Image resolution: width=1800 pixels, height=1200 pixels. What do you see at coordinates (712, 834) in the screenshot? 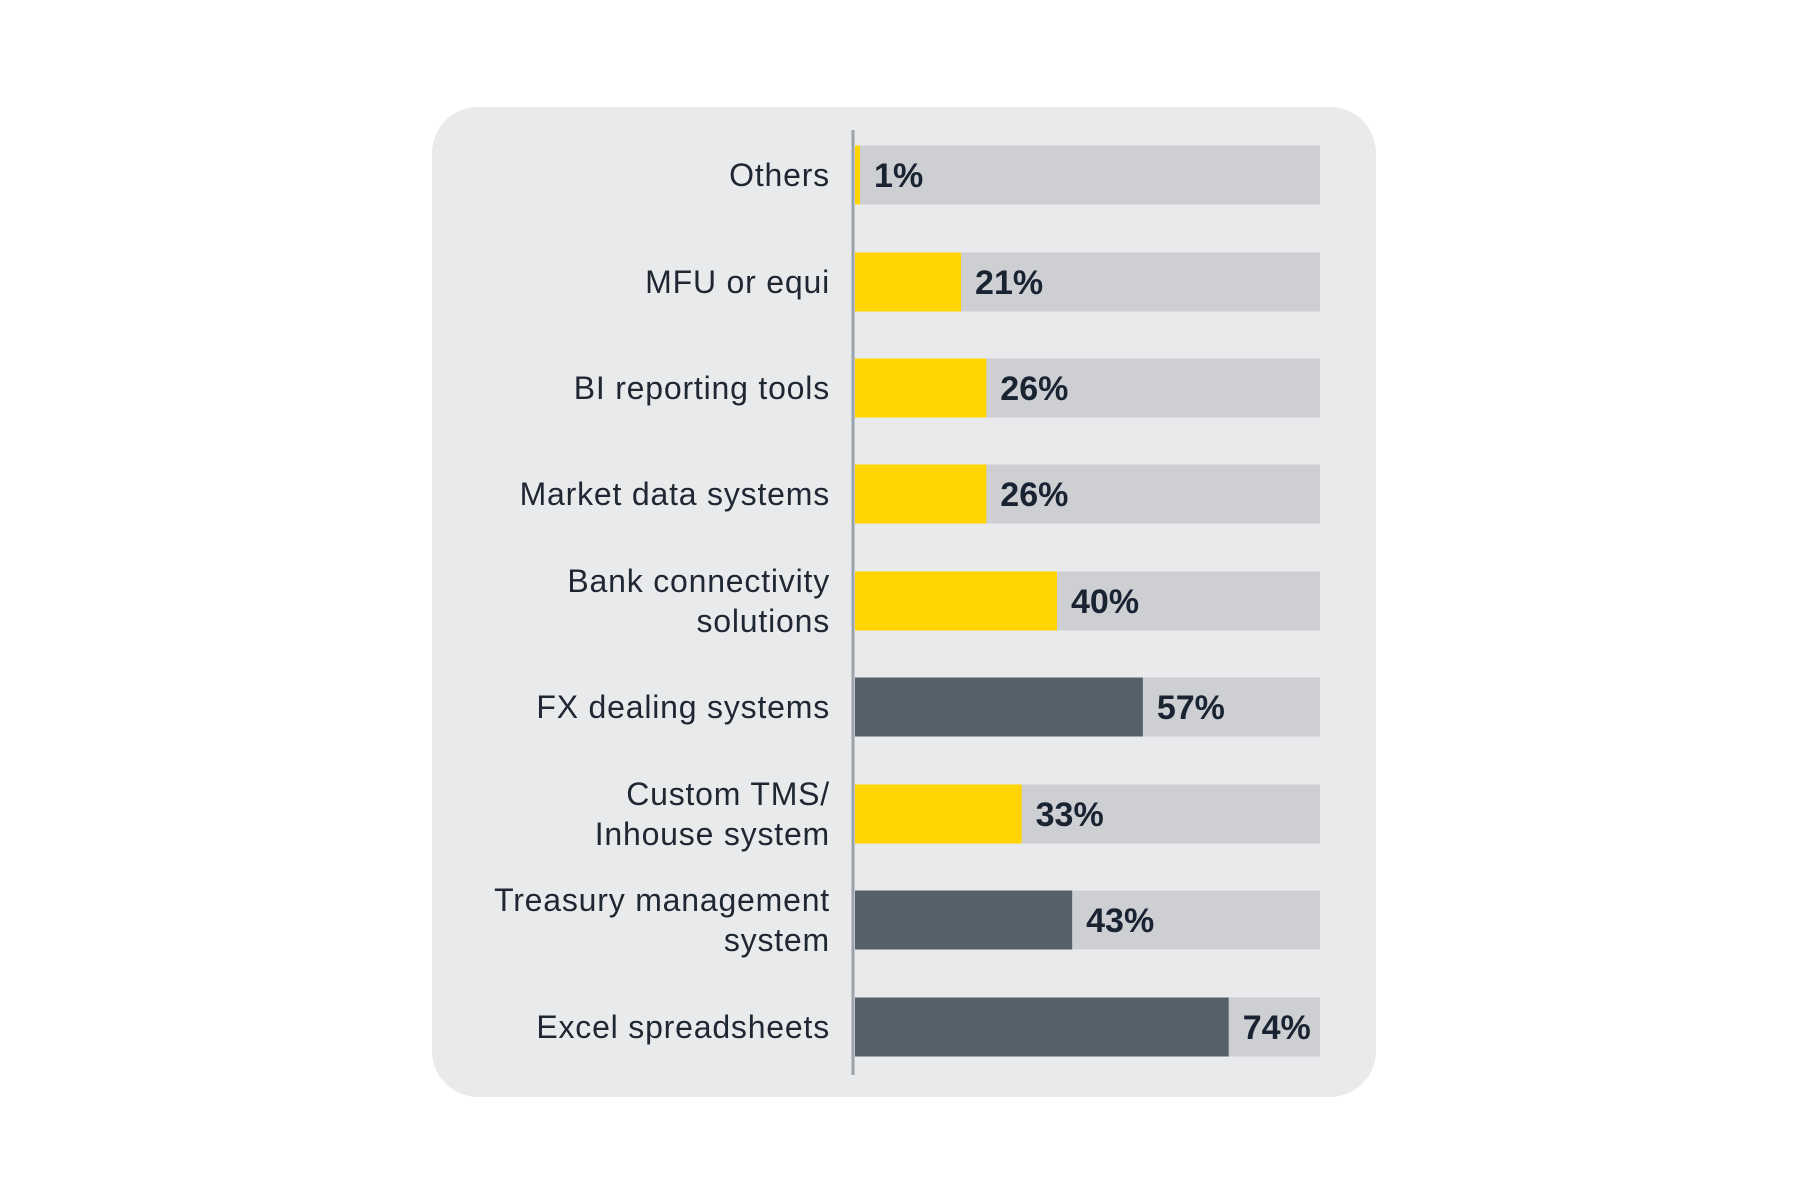
I see `category-label: Inhouse system` at bounding box center [712, 834].